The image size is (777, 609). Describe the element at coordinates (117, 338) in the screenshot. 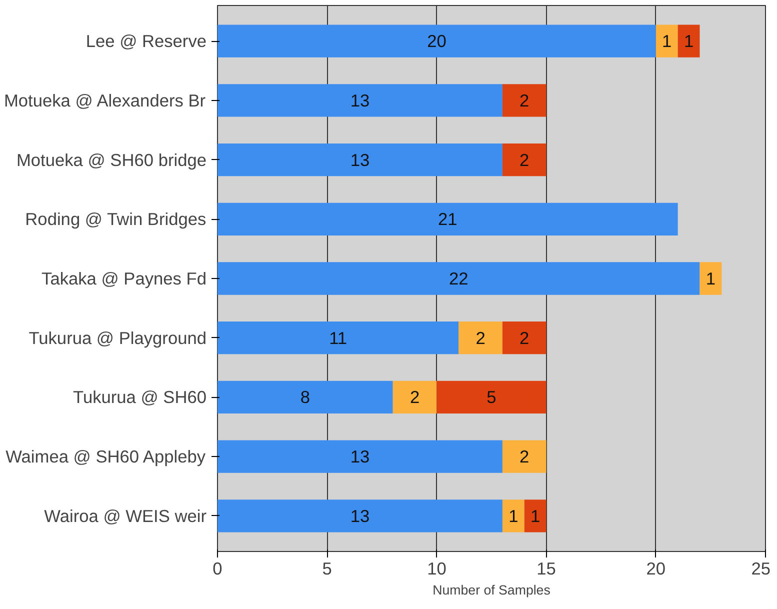

I see `y-tick-label: Tukurua @ Playground` at that location.